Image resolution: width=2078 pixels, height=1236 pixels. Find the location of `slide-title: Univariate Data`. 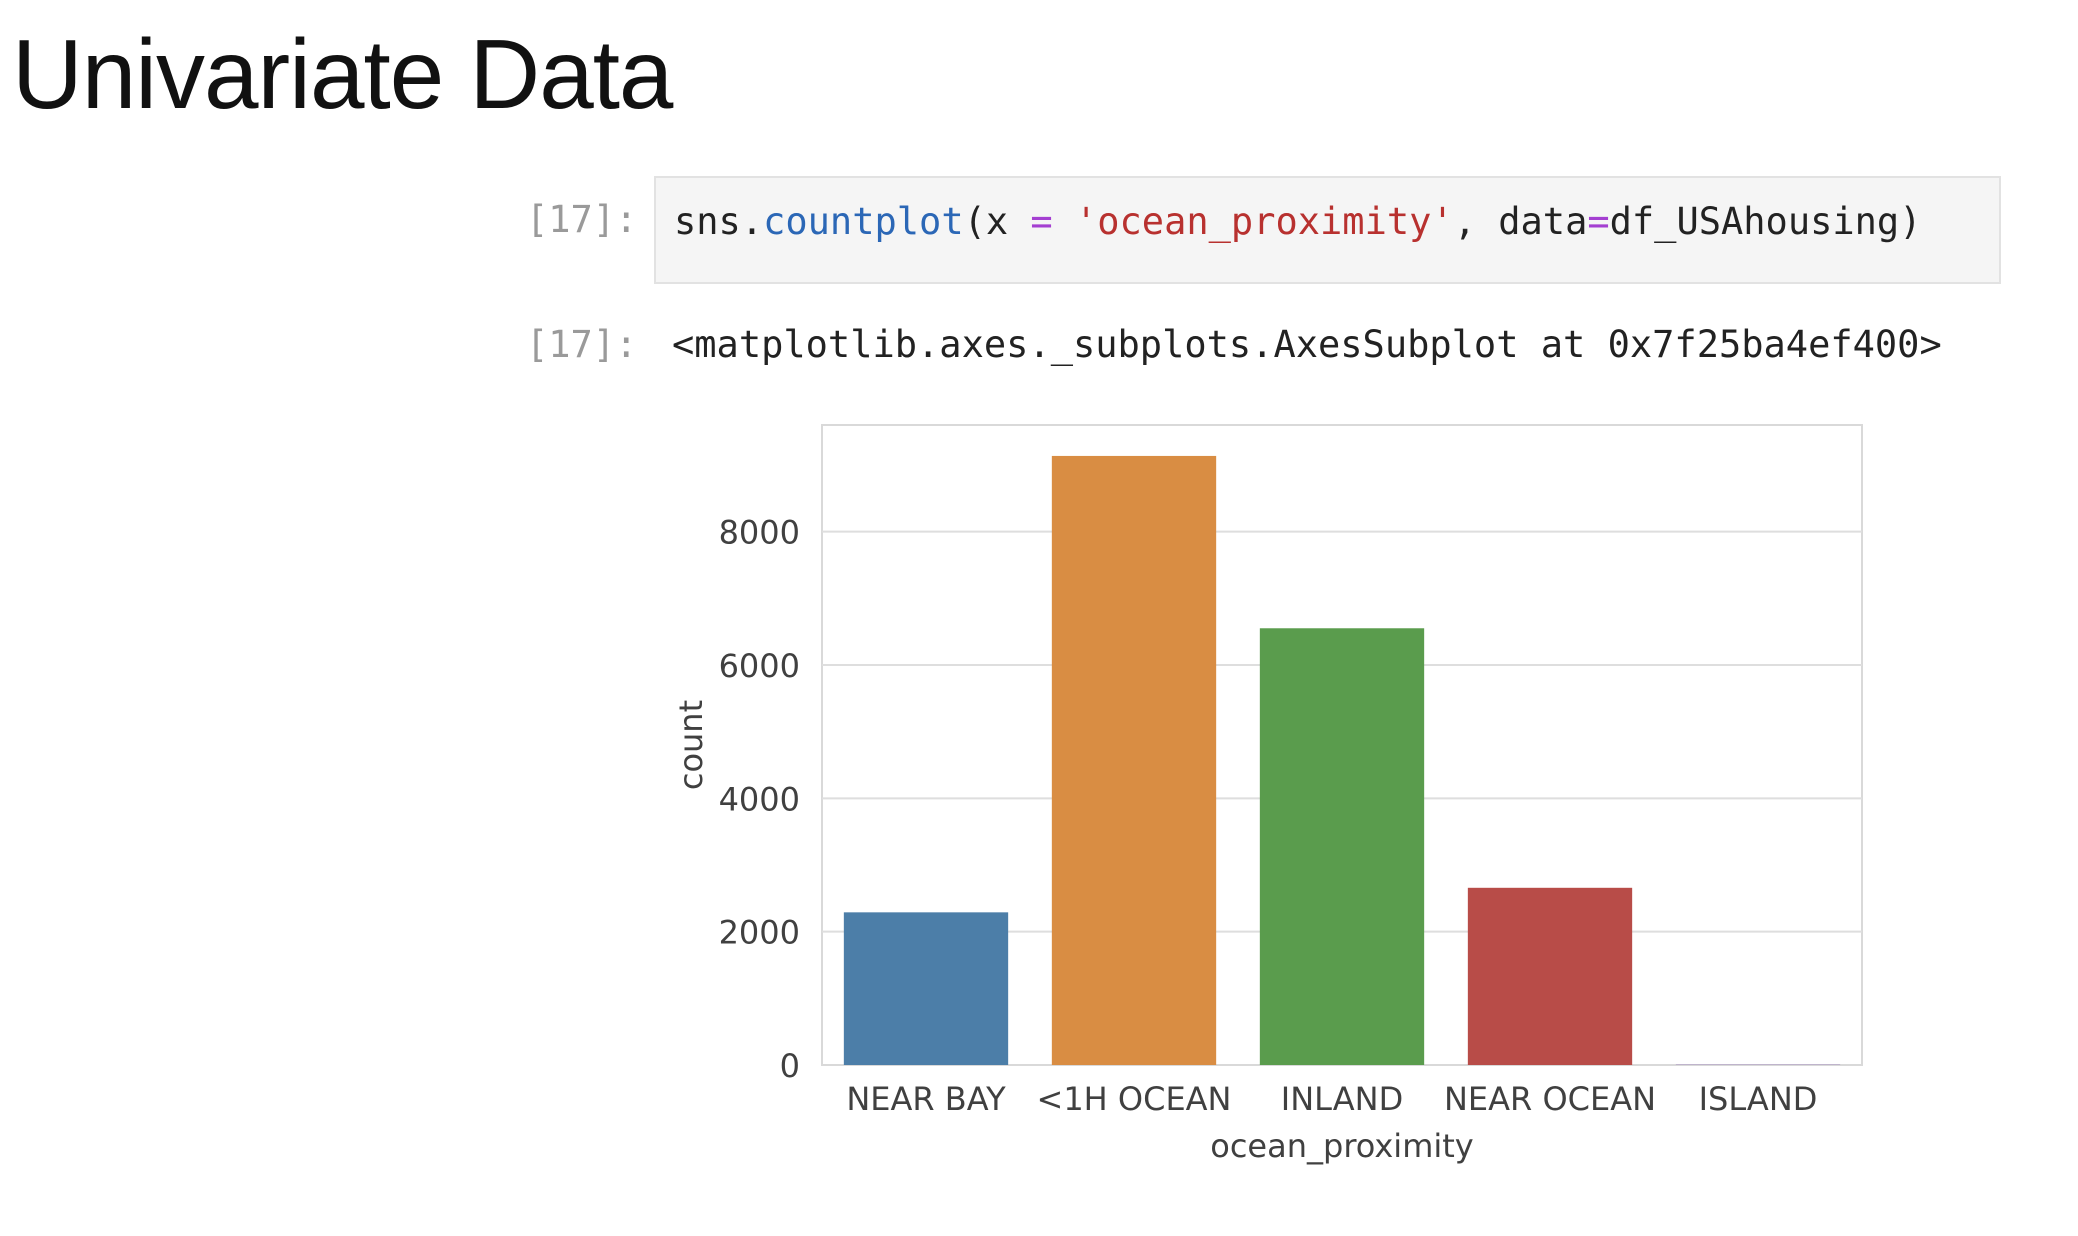

slide-title: Univariate Data is located at coordinates (342, 74).